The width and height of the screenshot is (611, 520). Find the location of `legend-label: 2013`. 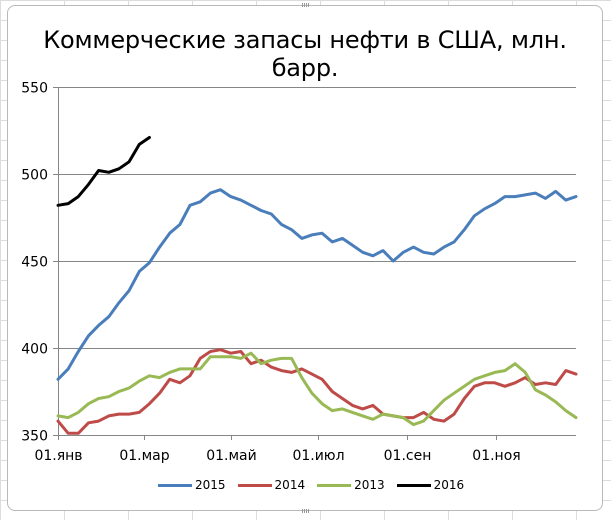

legend-label: 2013 is located at coordinates (369, 485).